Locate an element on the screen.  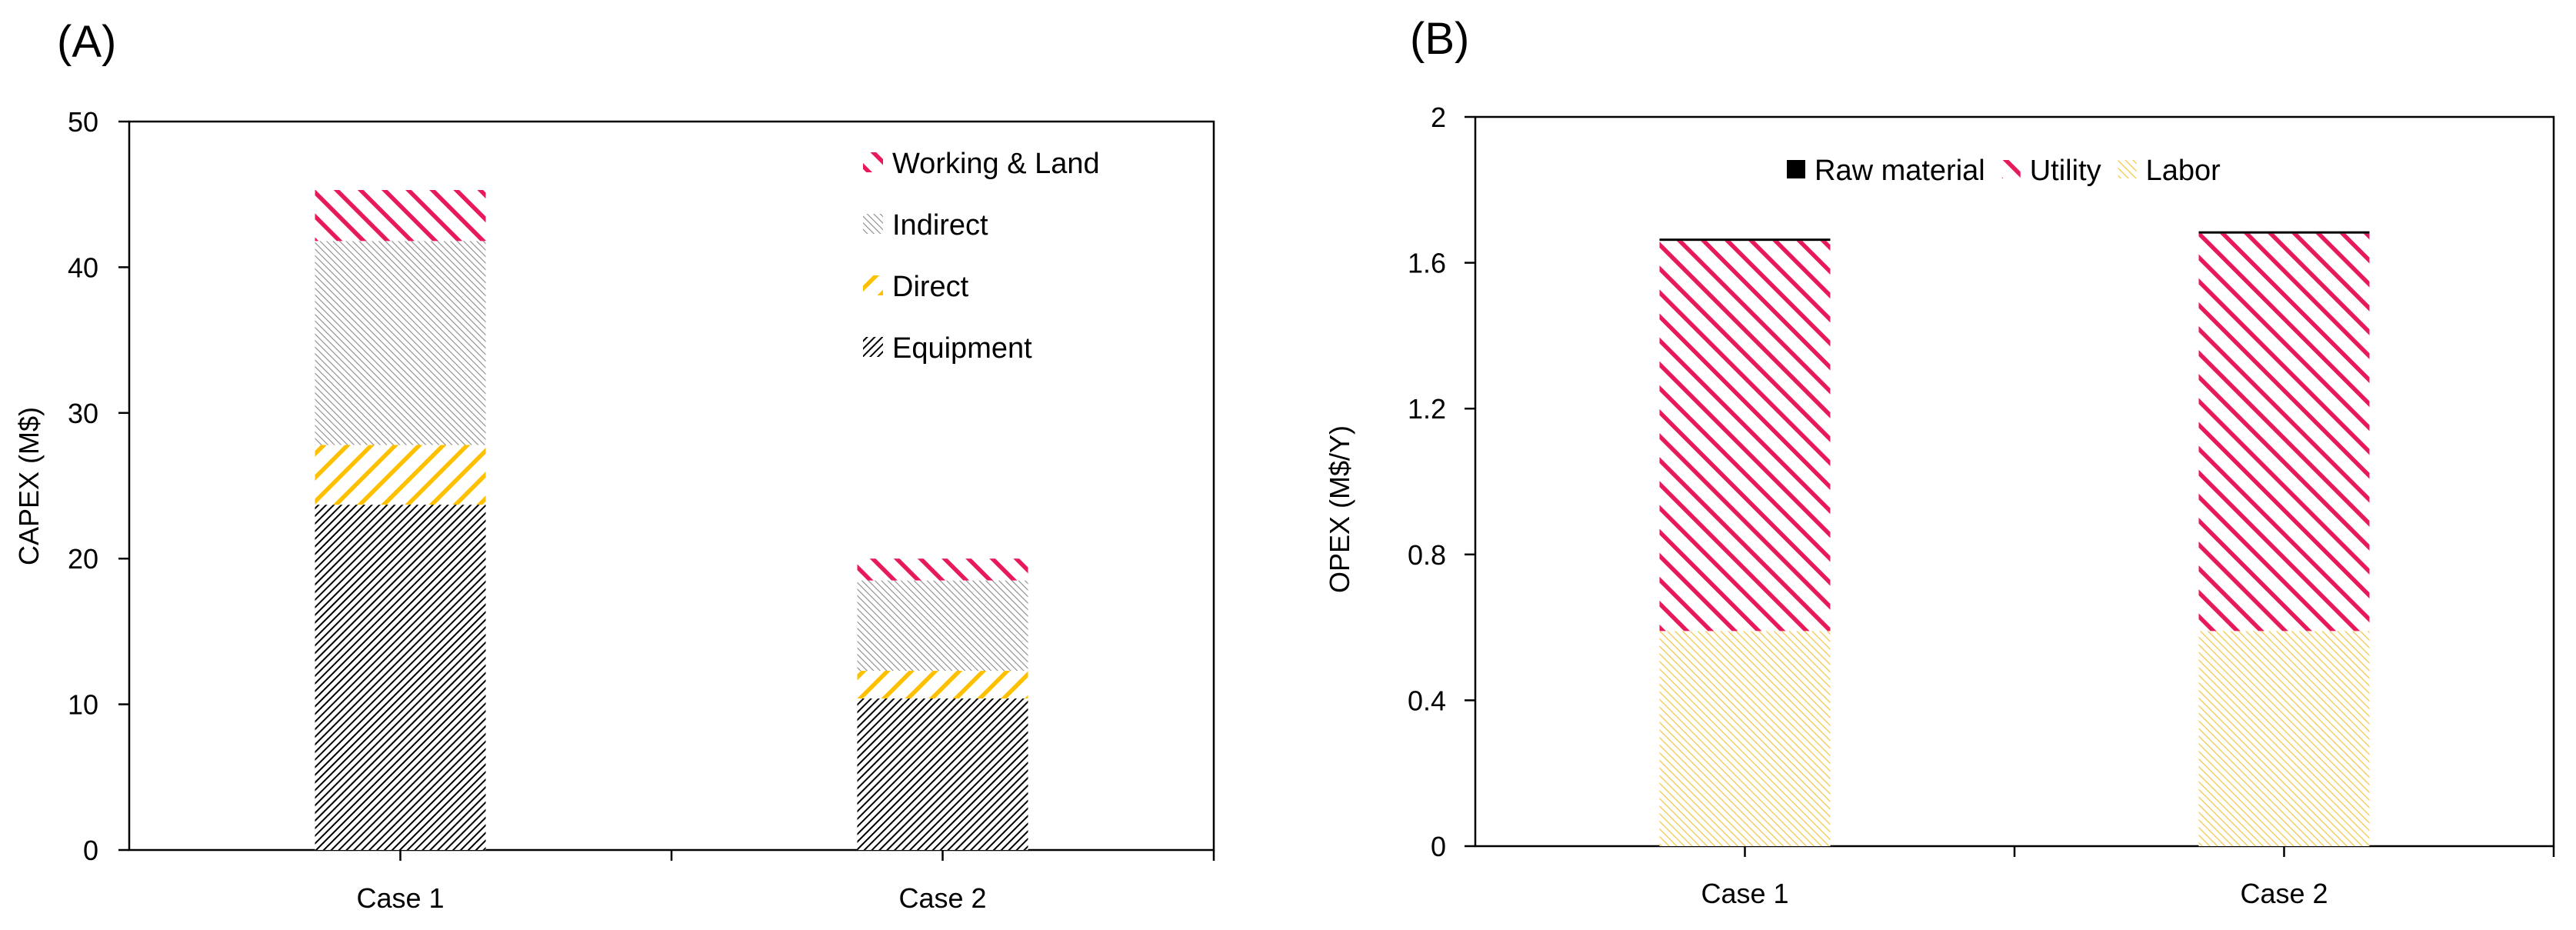
opex-legend: Raw material Utility Labor is located at coordinates (2004, 171).